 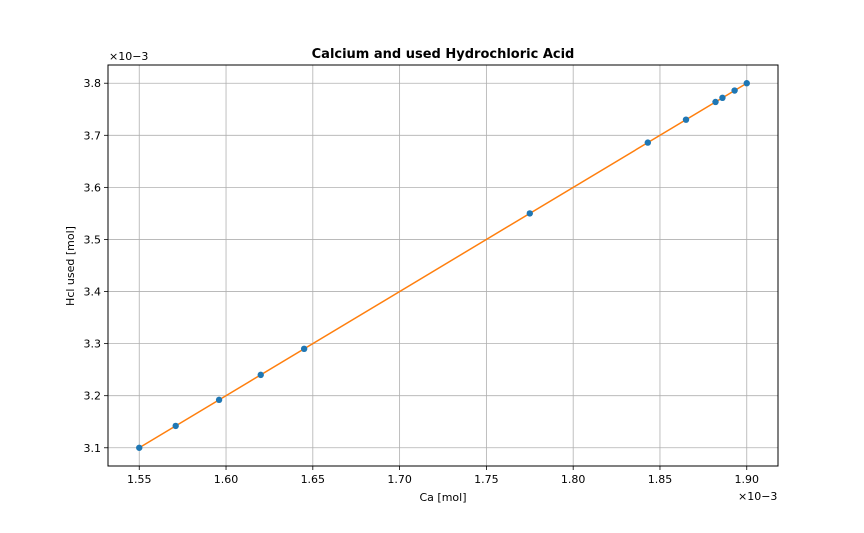 I want to click on x-tick-label: 1.60, so click(x=226, y=479).